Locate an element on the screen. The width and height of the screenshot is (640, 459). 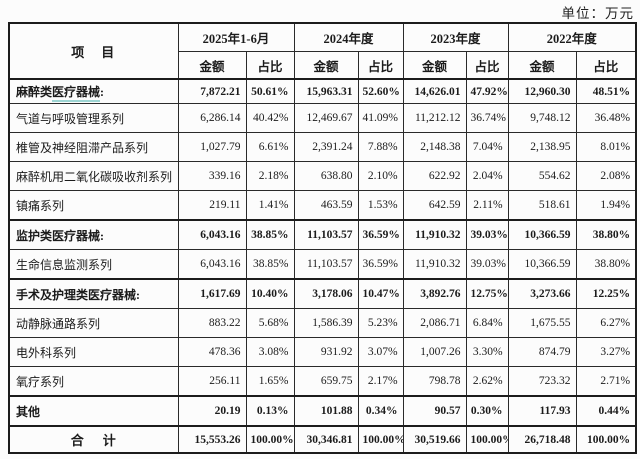
amount-cell: 219.11 is located at coordinates (212, 205).